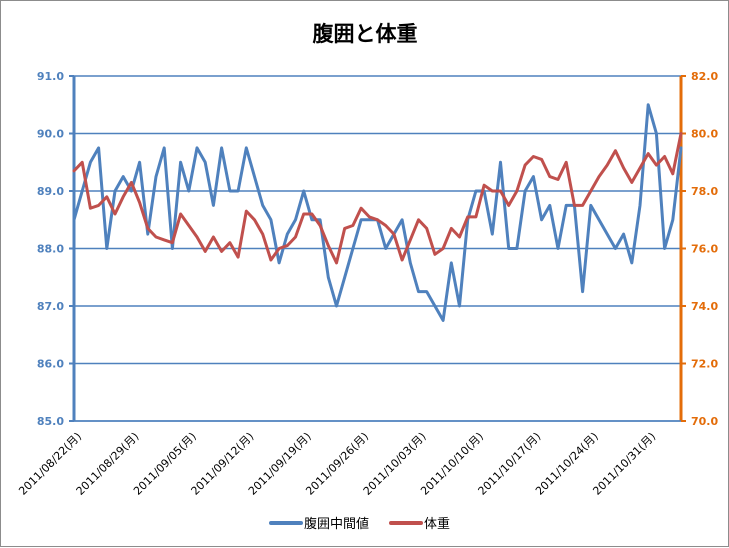  I want to click on x-axis-tick-label: 2011/10/31(月), so click(624, 464).